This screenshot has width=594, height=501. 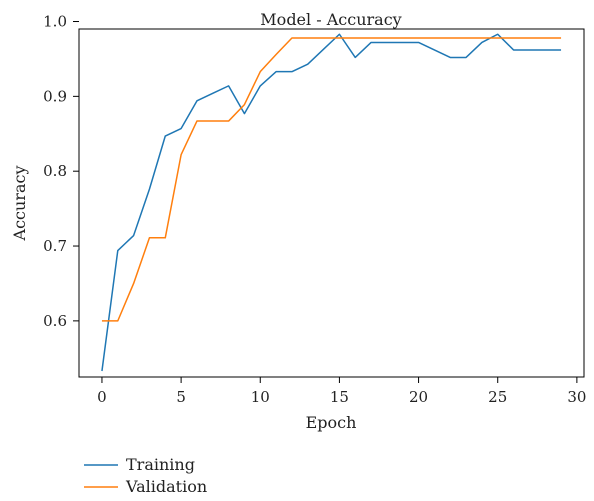 What do you see at coordinates (19, 204) in the screenshot?
I see `y-axis-label: Accuracy` at bounding box center [19, 204].